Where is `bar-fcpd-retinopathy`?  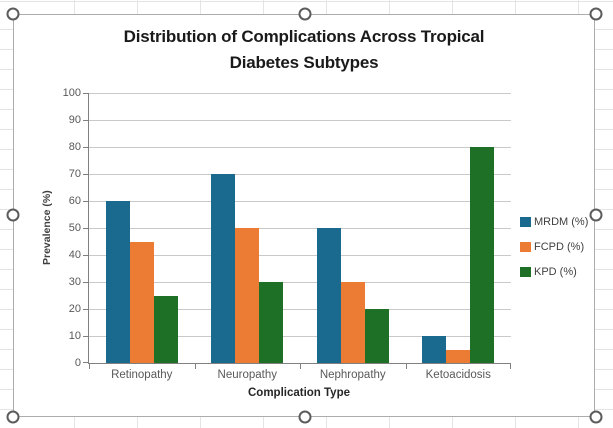 bar-fcpd-retinopathy is located at coordinates (141, 302).